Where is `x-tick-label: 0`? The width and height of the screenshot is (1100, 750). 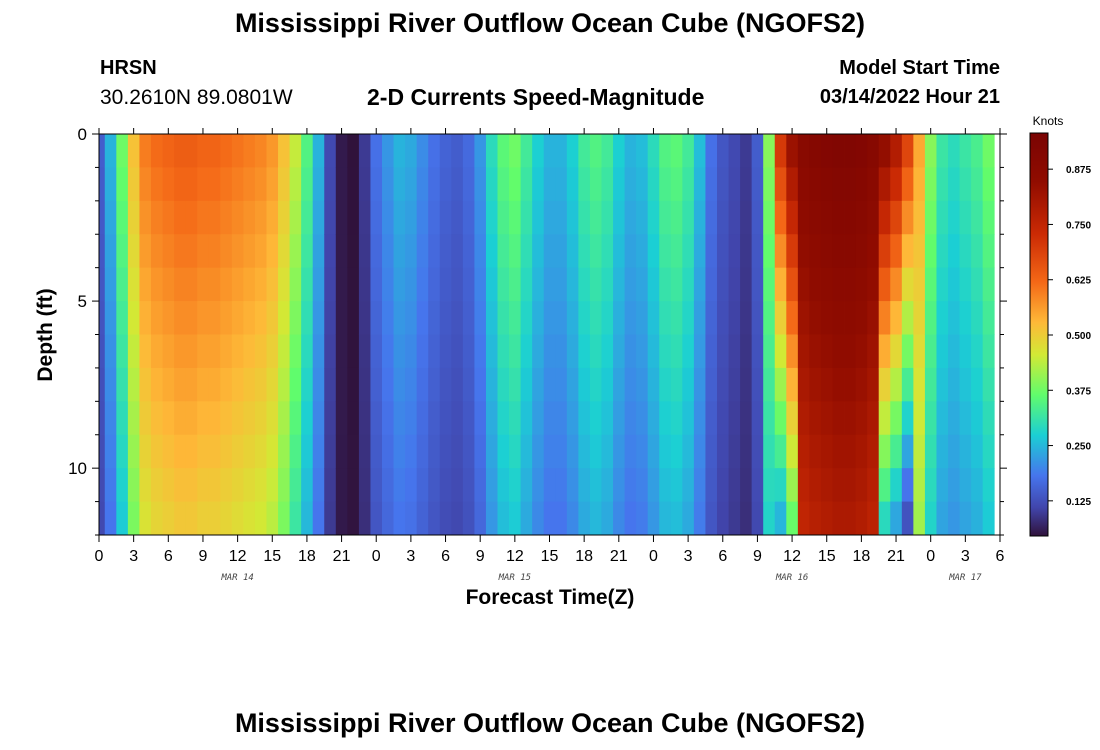 x-tick-label: 0 is located at coordinates (376, 556).